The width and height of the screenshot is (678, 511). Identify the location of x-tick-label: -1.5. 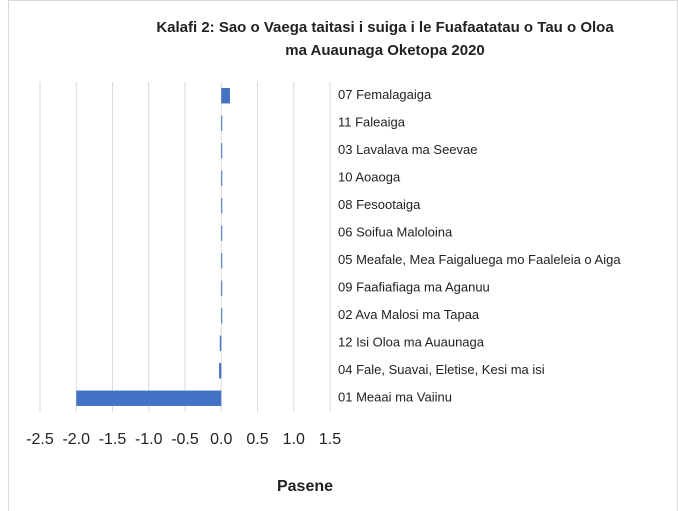
(113, 439).